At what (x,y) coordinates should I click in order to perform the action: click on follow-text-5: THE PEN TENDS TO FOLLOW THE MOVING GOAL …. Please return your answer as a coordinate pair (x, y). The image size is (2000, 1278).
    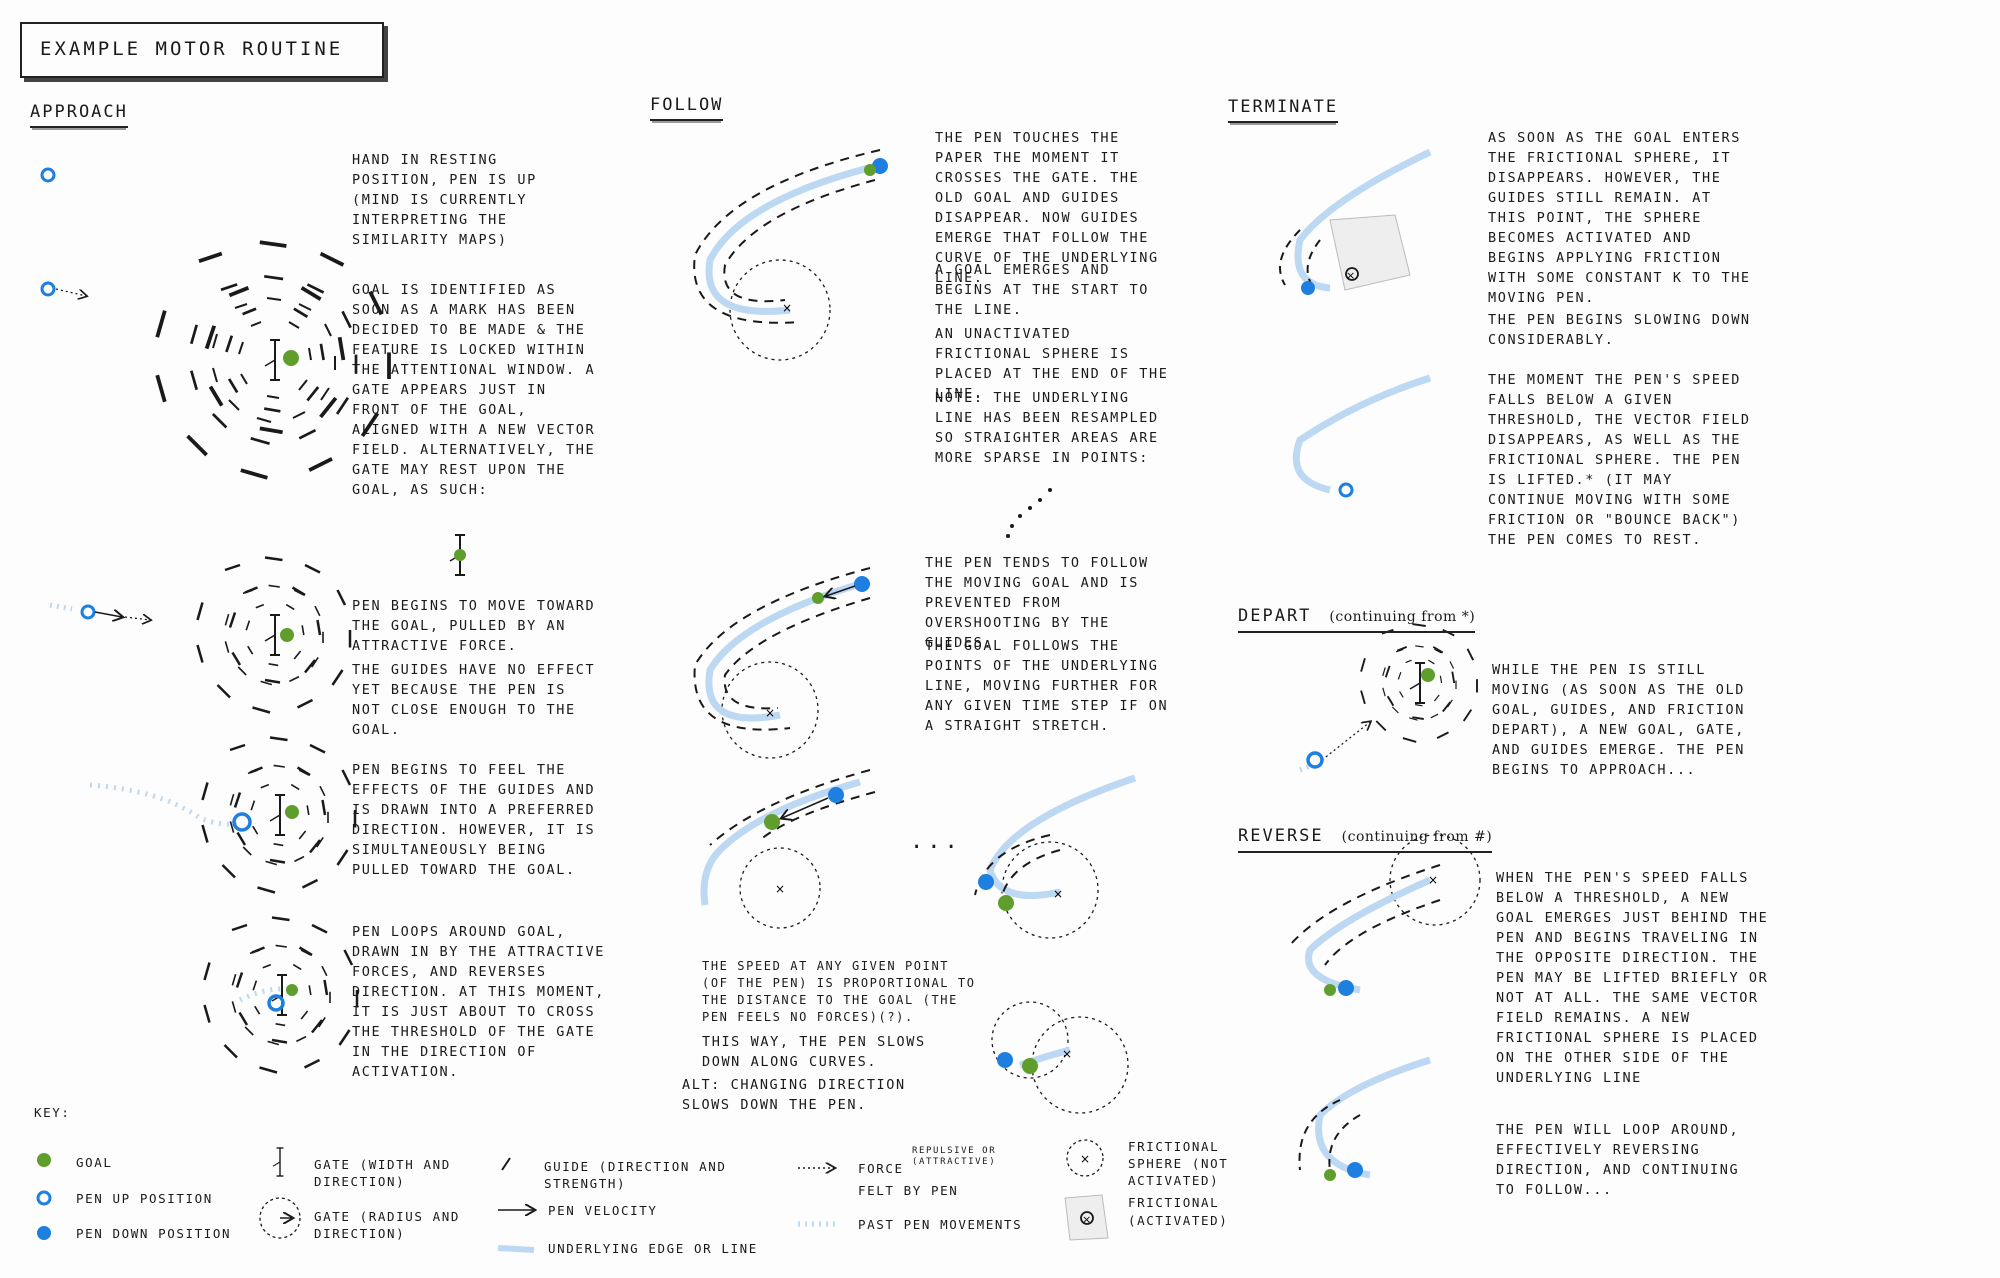
    Looking at the image, I should click on (1037, 603).